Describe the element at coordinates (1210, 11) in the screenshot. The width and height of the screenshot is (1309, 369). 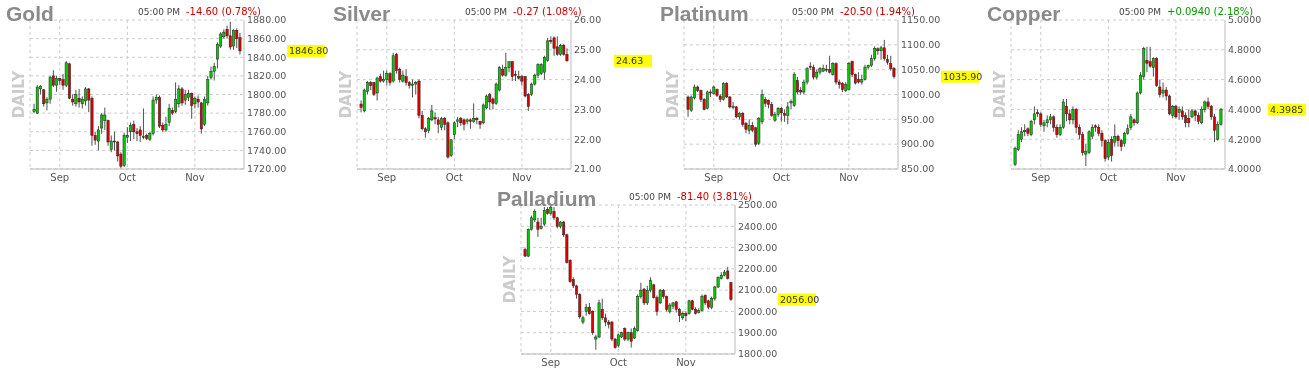
I see `text: +0.0940 (2.18%)` at that location.